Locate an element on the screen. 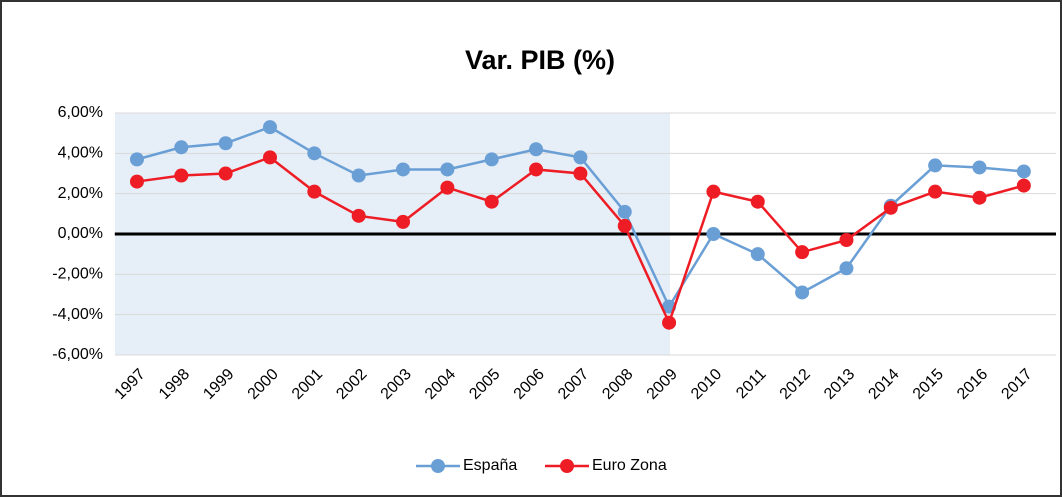 This screenshot has height=497, width=1062. legend-label: España is located at coordinates (490, 465).